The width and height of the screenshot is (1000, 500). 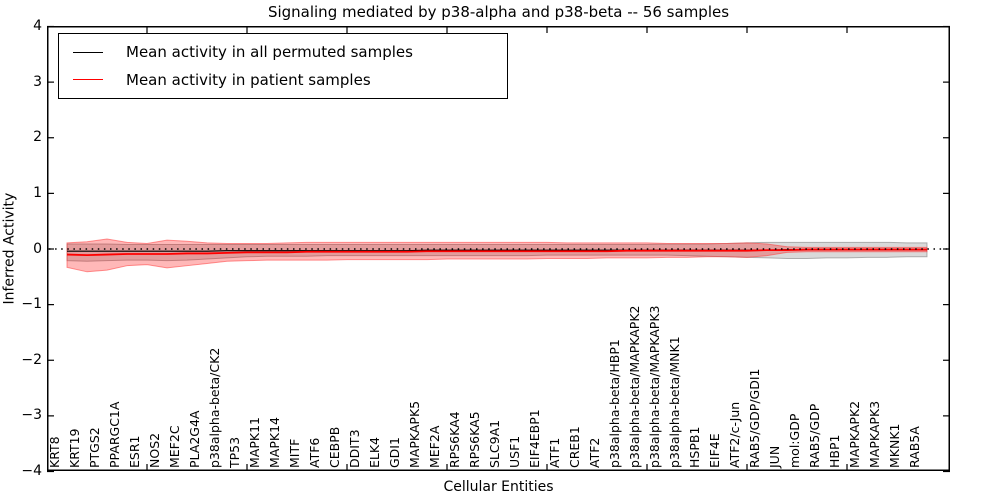 I want to click on x-tick-label: RPS6KA4, so click(x=454, y=439).